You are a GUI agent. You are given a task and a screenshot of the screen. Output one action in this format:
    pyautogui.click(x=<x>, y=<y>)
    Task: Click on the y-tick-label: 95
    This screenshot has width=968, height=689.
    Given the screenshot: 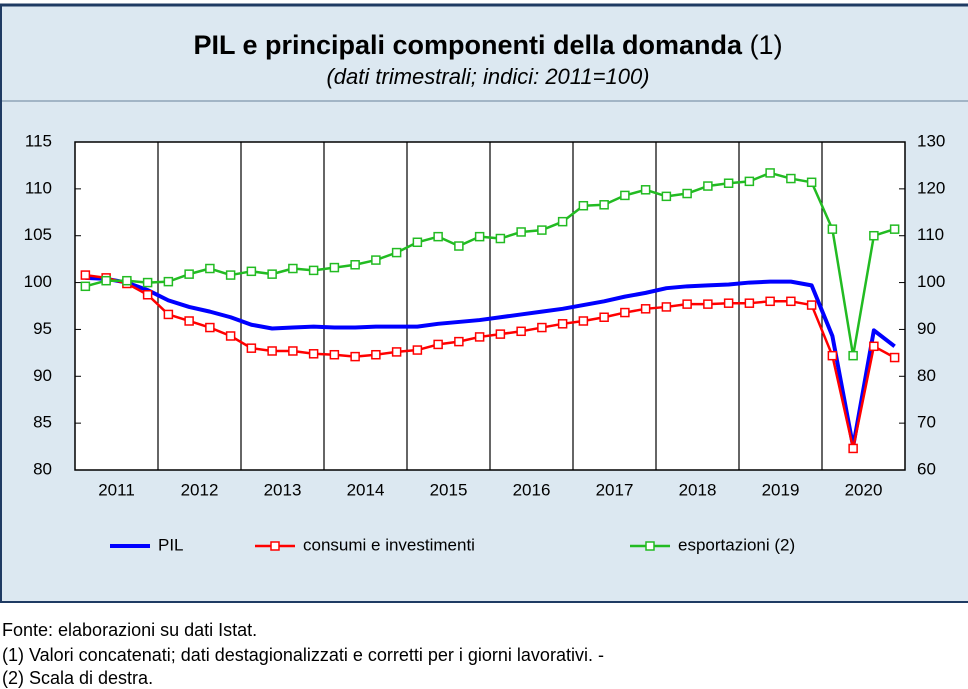 What is the action you would take?
    pyautogui.click(x=42, y=328)
    